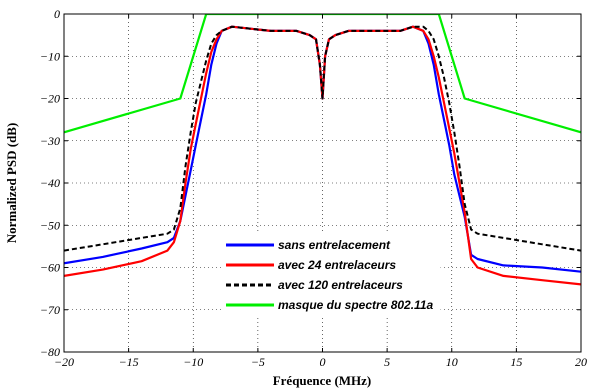 The image size is (596, 389). What do you see at coordinates (129, 362) in the screenshot?
I see `x-tick-label: −15` at bounding box center [129, 362].